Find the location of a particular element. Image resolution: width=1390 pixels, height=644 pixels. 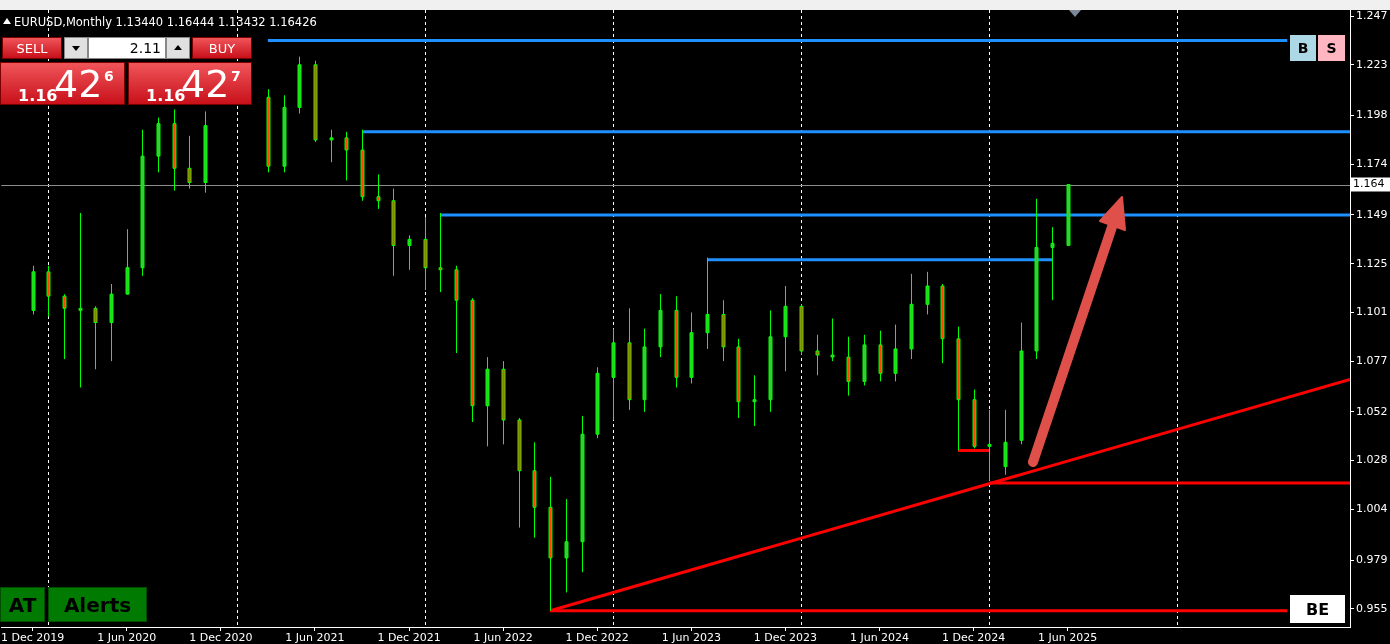

y-tick-label: 1.247 is located at coordinates (1372, 15).